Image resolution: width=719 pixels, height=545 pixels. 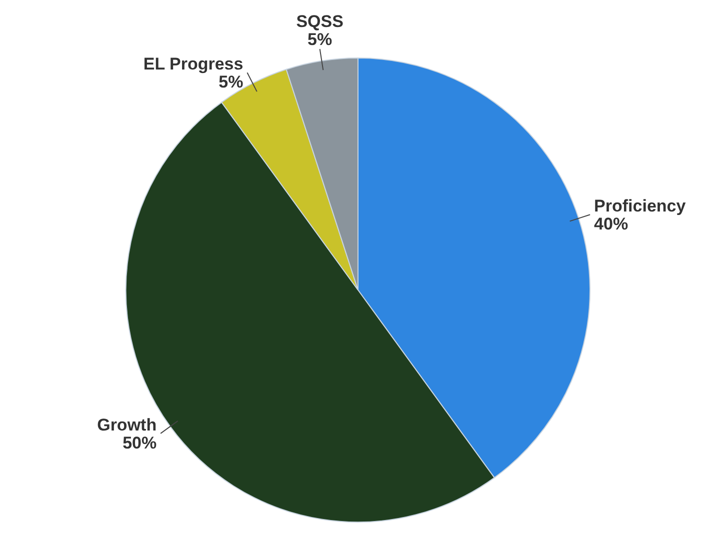 I want to click on slice-label: EL Progress, so click(x=193, y=64).